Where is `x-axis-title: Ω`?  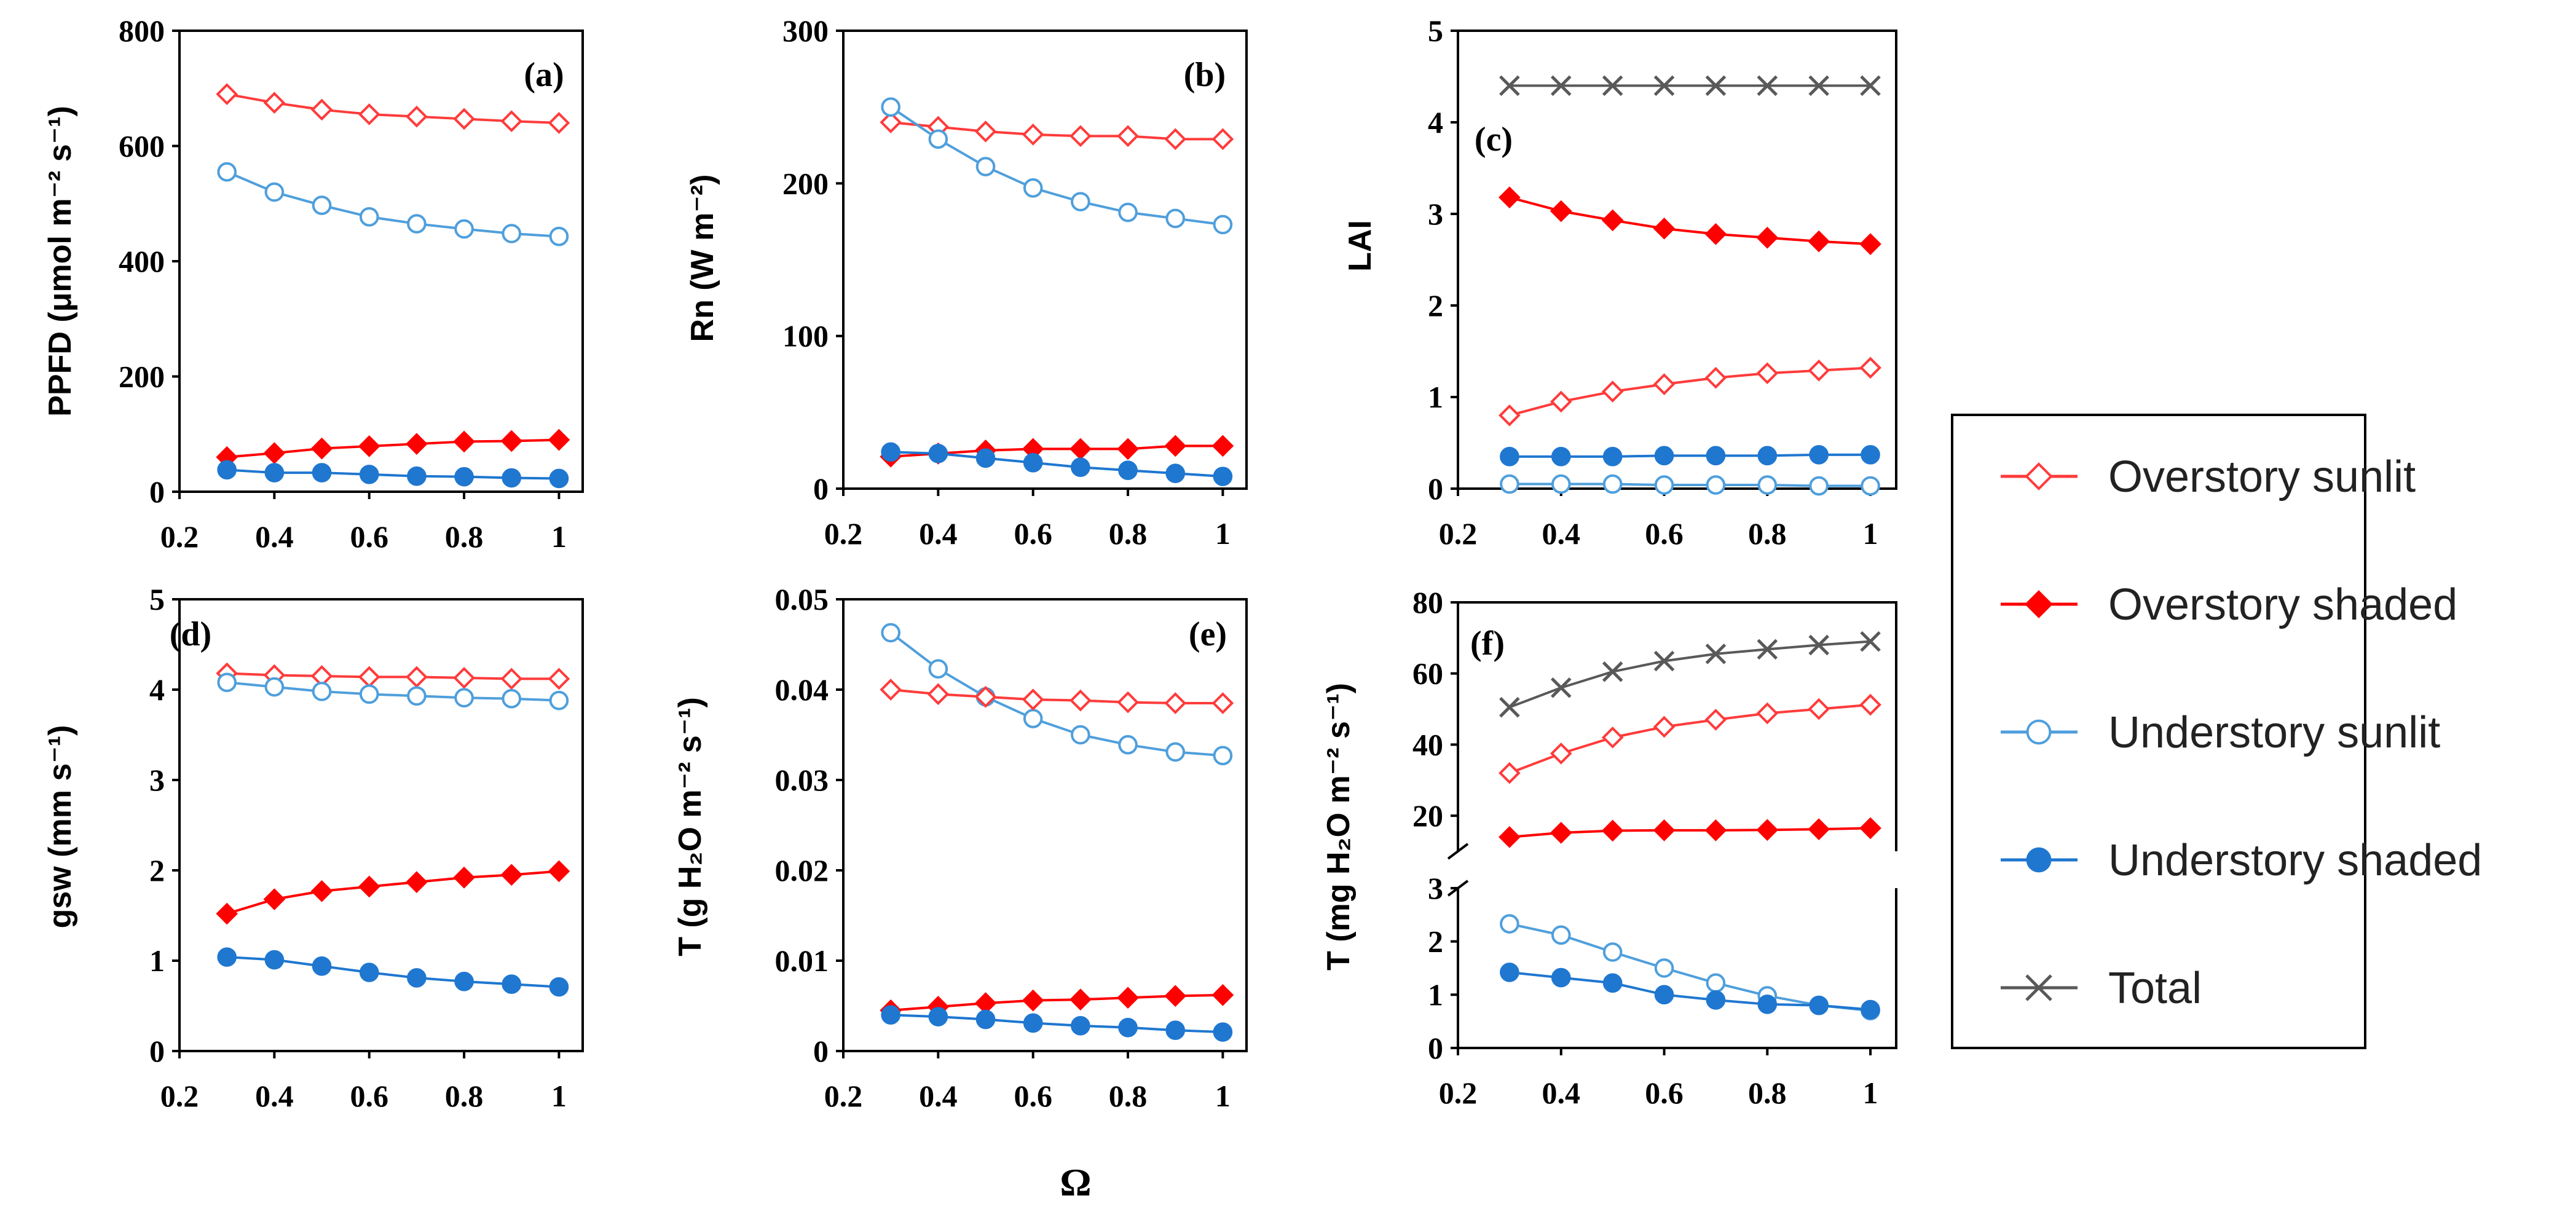 x-axis-title: Ω is located at coordinates (1076, 1182).